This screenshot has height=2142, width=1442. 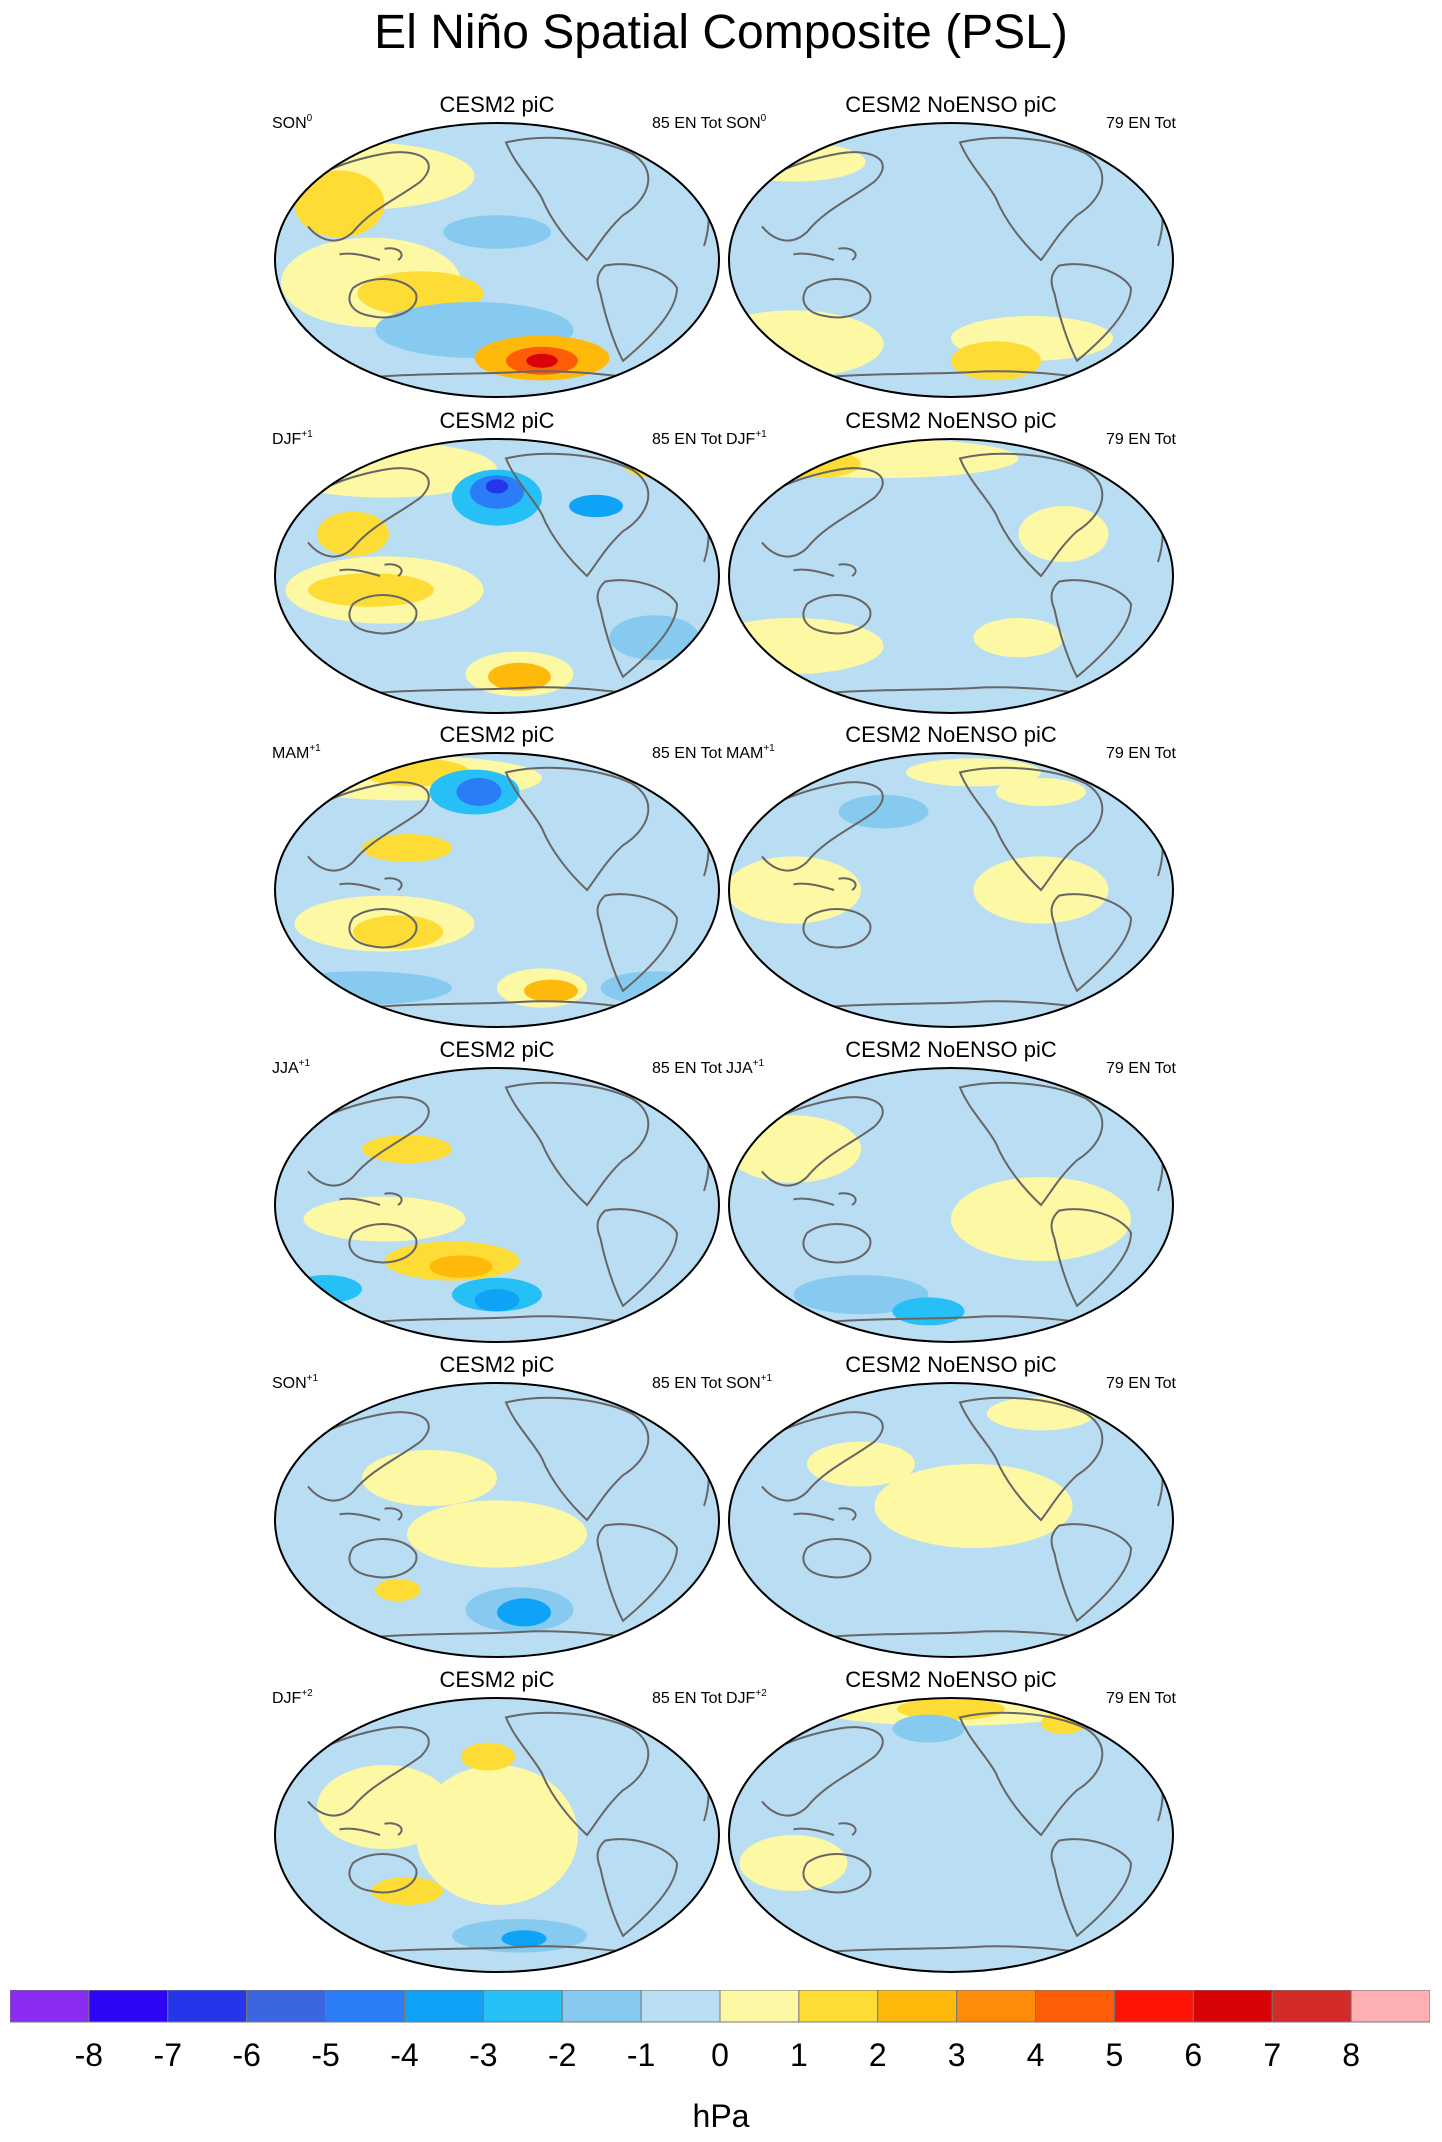 What do you see at coordinates (497, 573) in the screenshot?
I see `map-panel: CESM2 piC DJF+1 85 EN Tot` at bounding box center [497, 573].